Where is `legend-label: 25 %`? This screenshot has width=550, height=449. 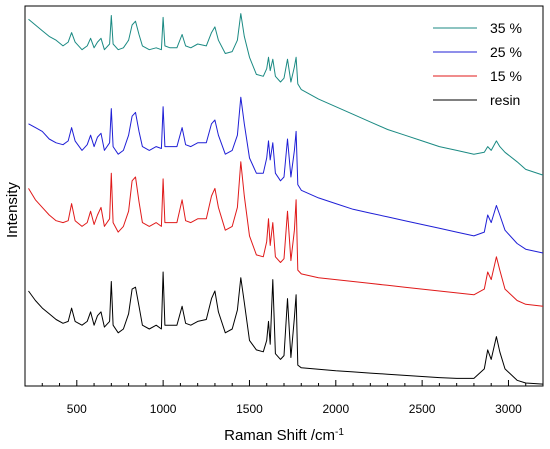
legend-label: 25 % is located at coordinates (506, 52).